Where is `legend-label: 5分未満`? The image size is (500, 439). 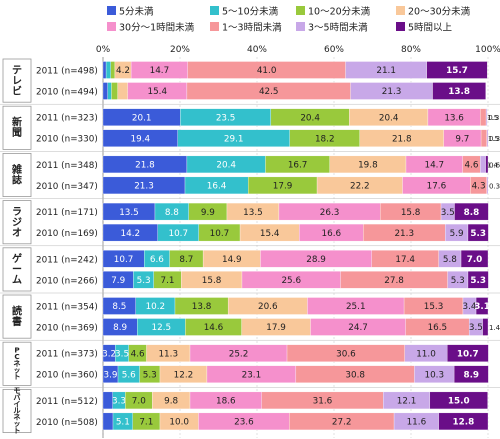
legend-label: 5分未満 is located at coordinates (136, 12).